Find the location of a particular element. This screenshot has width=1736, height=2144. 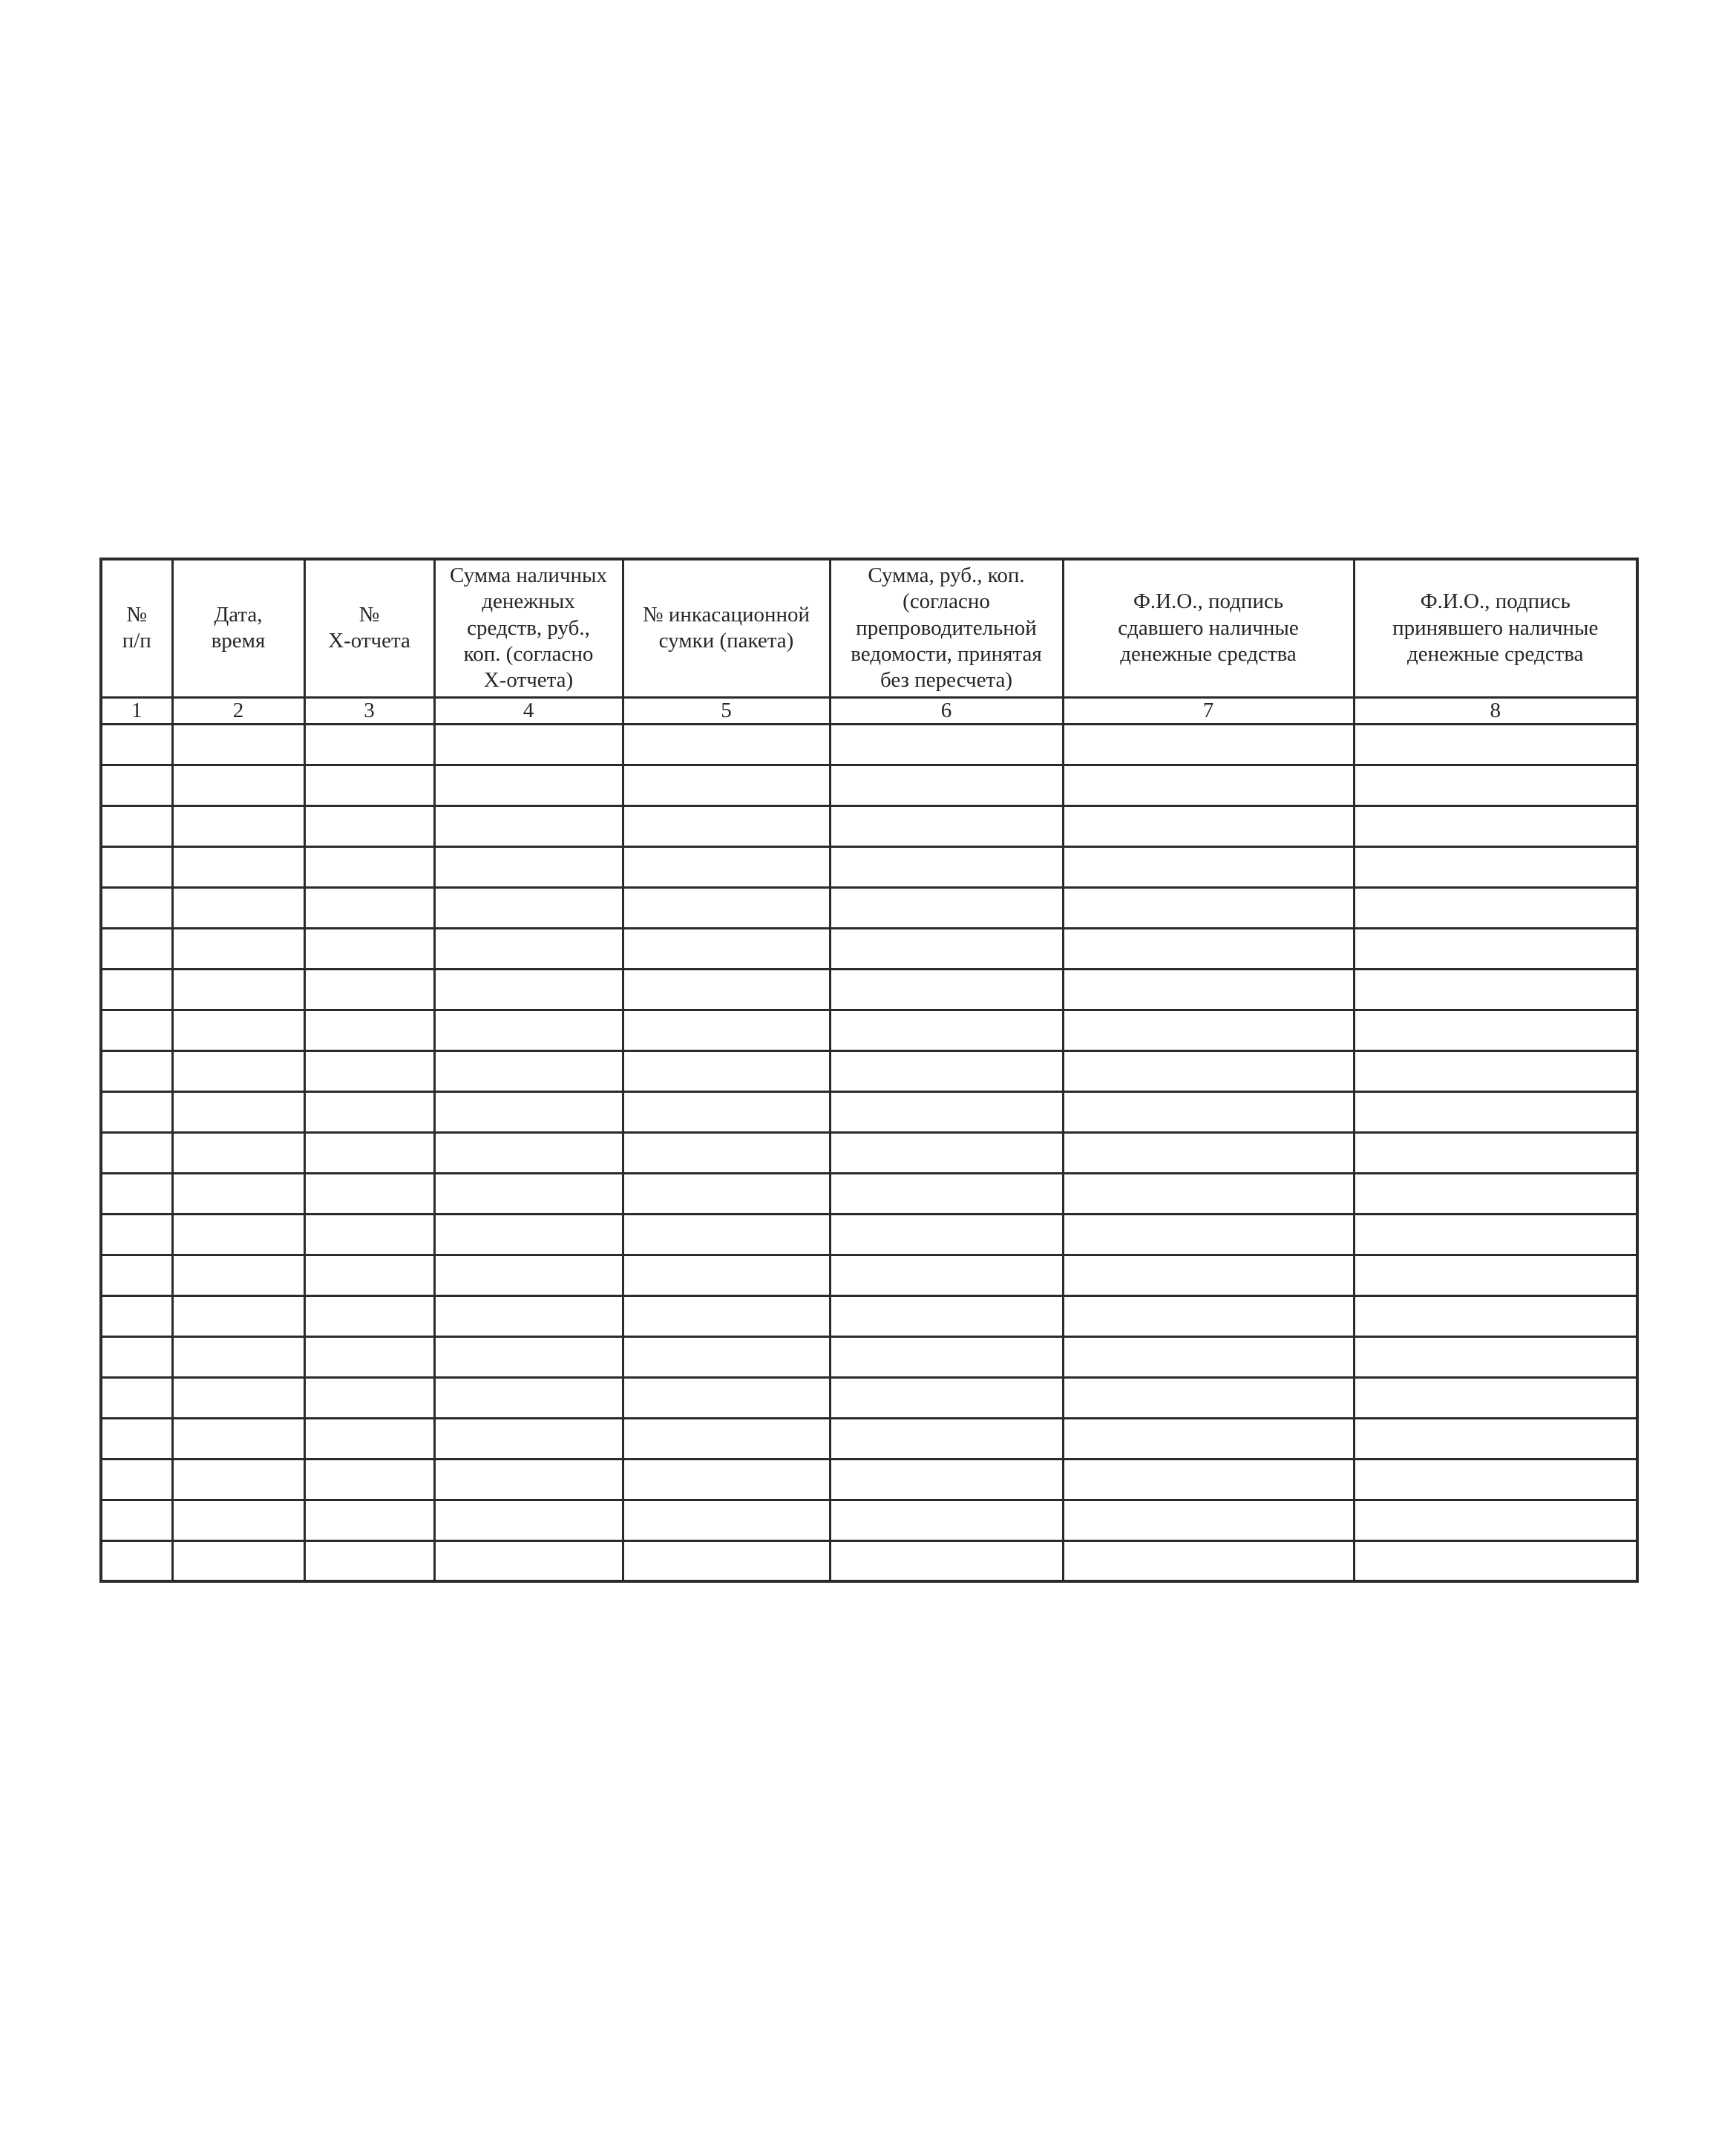

column-index: 6 is located at coordinates (946, 710).